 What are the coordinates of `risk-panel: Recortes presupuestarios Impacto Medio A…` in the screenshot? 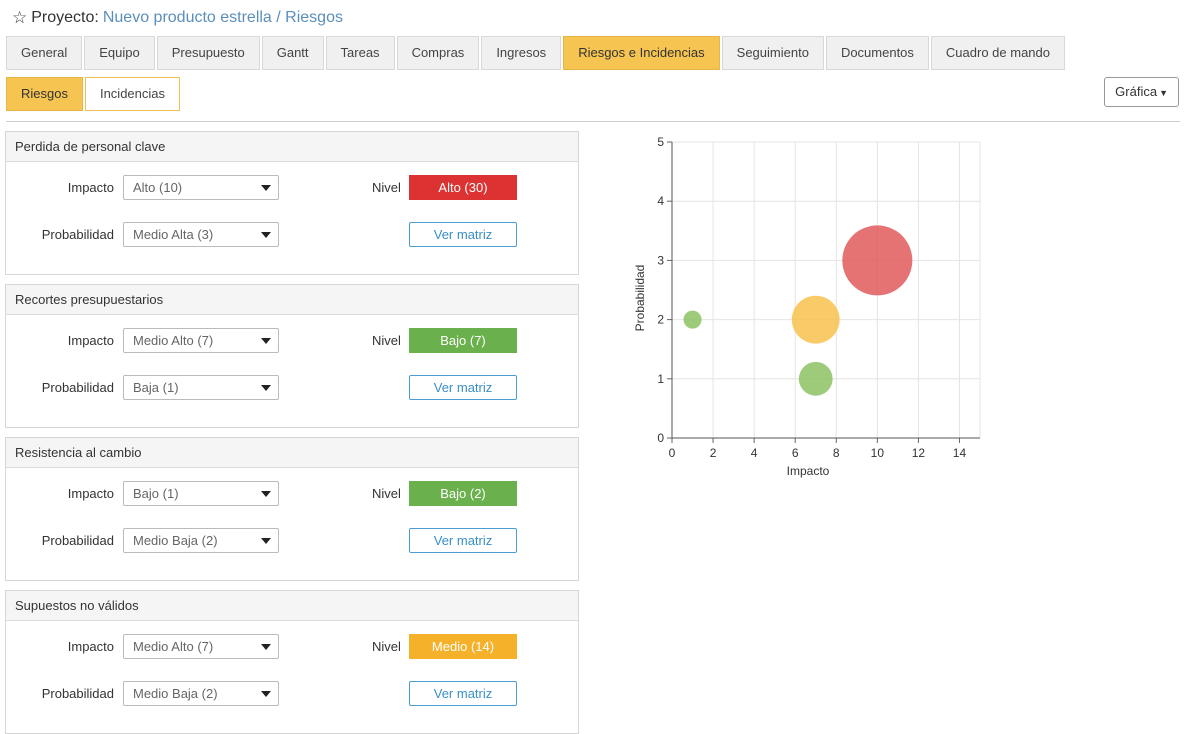 It's located at (292, 356).